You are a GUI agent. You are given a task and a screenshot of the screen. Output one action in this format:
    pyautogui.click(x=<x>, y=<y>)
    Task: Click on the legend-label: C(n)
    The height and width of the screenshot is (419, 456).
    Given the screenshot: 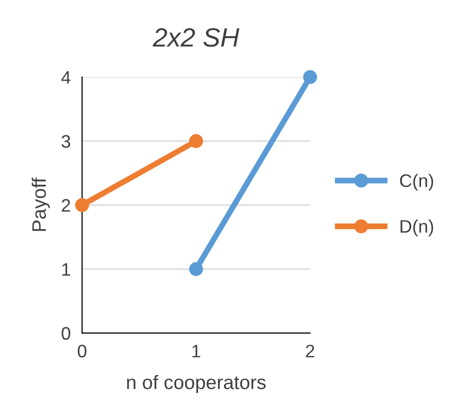 What is the action you would take?
    pyautogui.click(x=417, y=182)
    